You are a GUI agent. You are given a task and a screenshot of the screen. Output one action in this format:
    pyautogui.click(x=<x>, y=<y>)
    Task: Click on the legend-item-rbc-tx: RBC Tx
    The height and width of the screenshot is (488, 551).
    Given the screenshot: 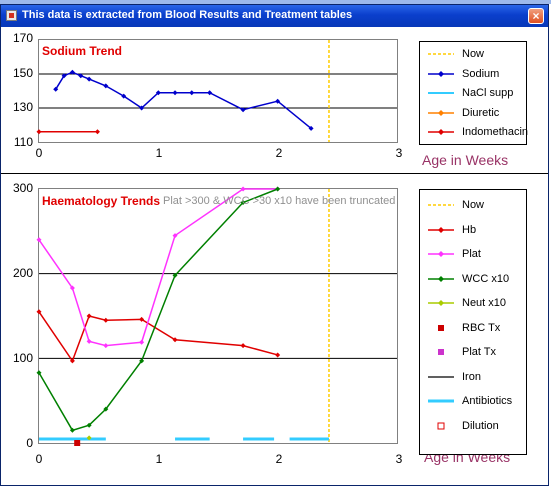 What is the action you would take?
    pyautogui.click(x=473, y=328)
    